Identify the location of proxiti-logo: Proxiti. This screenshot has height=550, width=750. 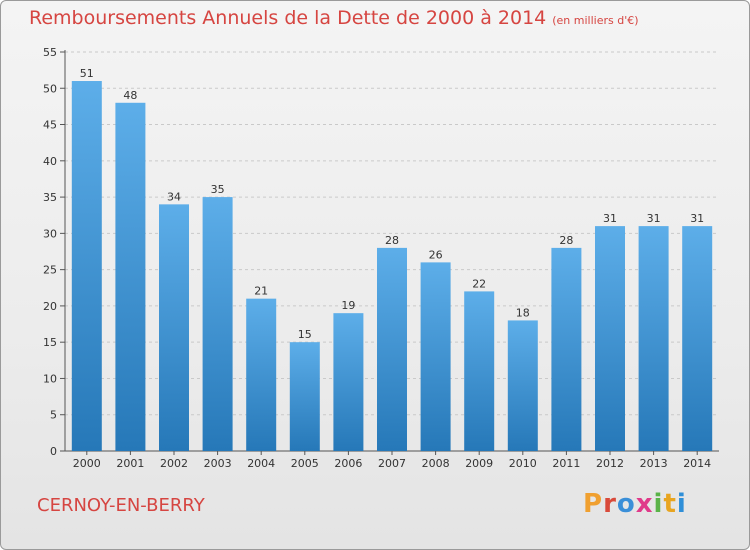
(635, 504).